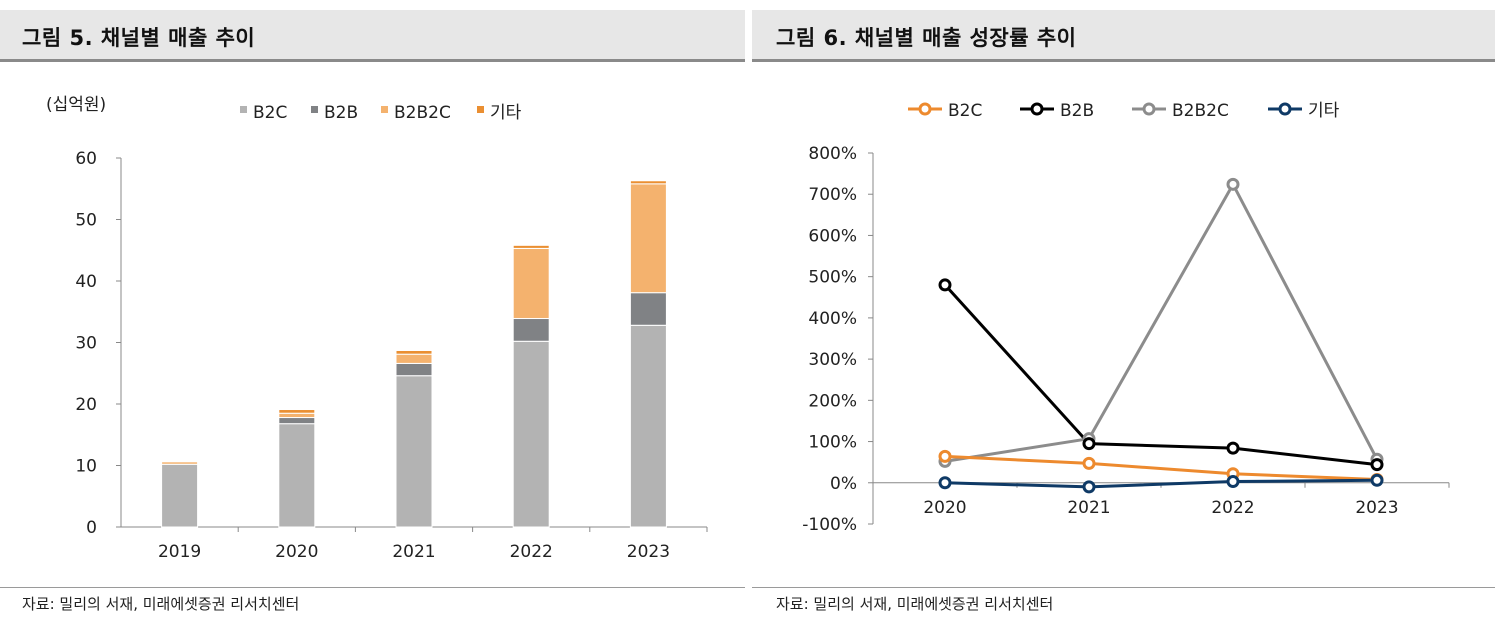 The width and height of the screenshot is (1495, 624). What do you see at coordinates (925, 109) in the screenshot?
I see `legend-marker-b2c` at bounding box center [925, 109].